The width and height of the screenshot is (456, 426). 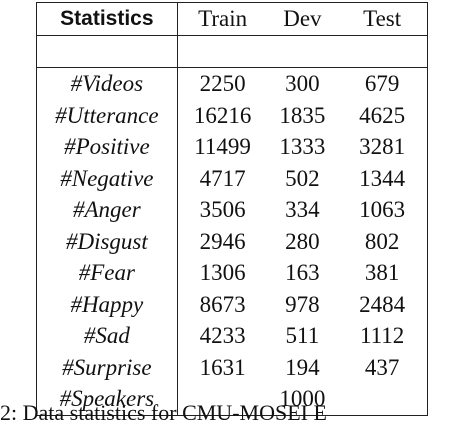 What do you see at coordinates (107, 273) in the screenshot?
I see `row-label-fear: #Fear` at bounding box center [107, 273].